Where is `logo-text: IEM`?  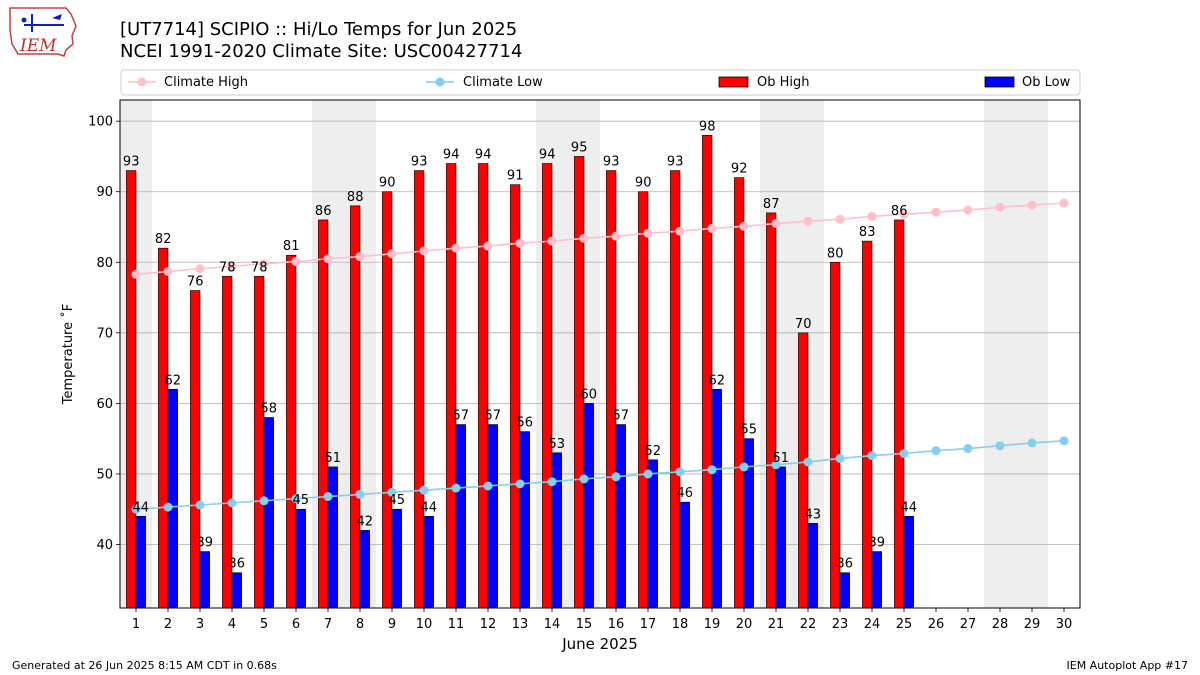
logo-text: IEM is located at coordinates (38, 46).